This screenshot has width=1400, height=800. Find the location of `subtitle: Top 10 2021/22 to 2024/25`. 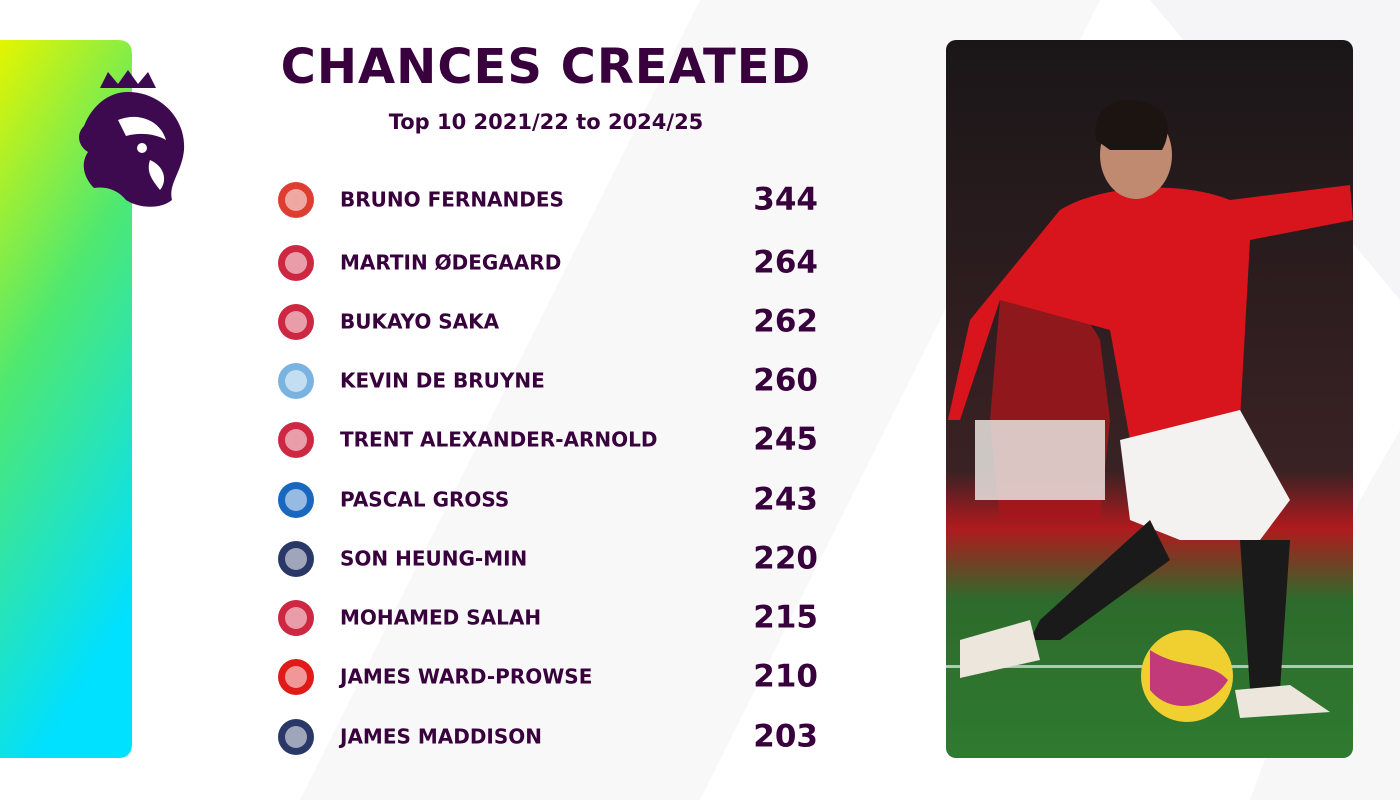

subtitle: Top 10 2021/22 to 2024/25 is located at coordinates (546, 122).